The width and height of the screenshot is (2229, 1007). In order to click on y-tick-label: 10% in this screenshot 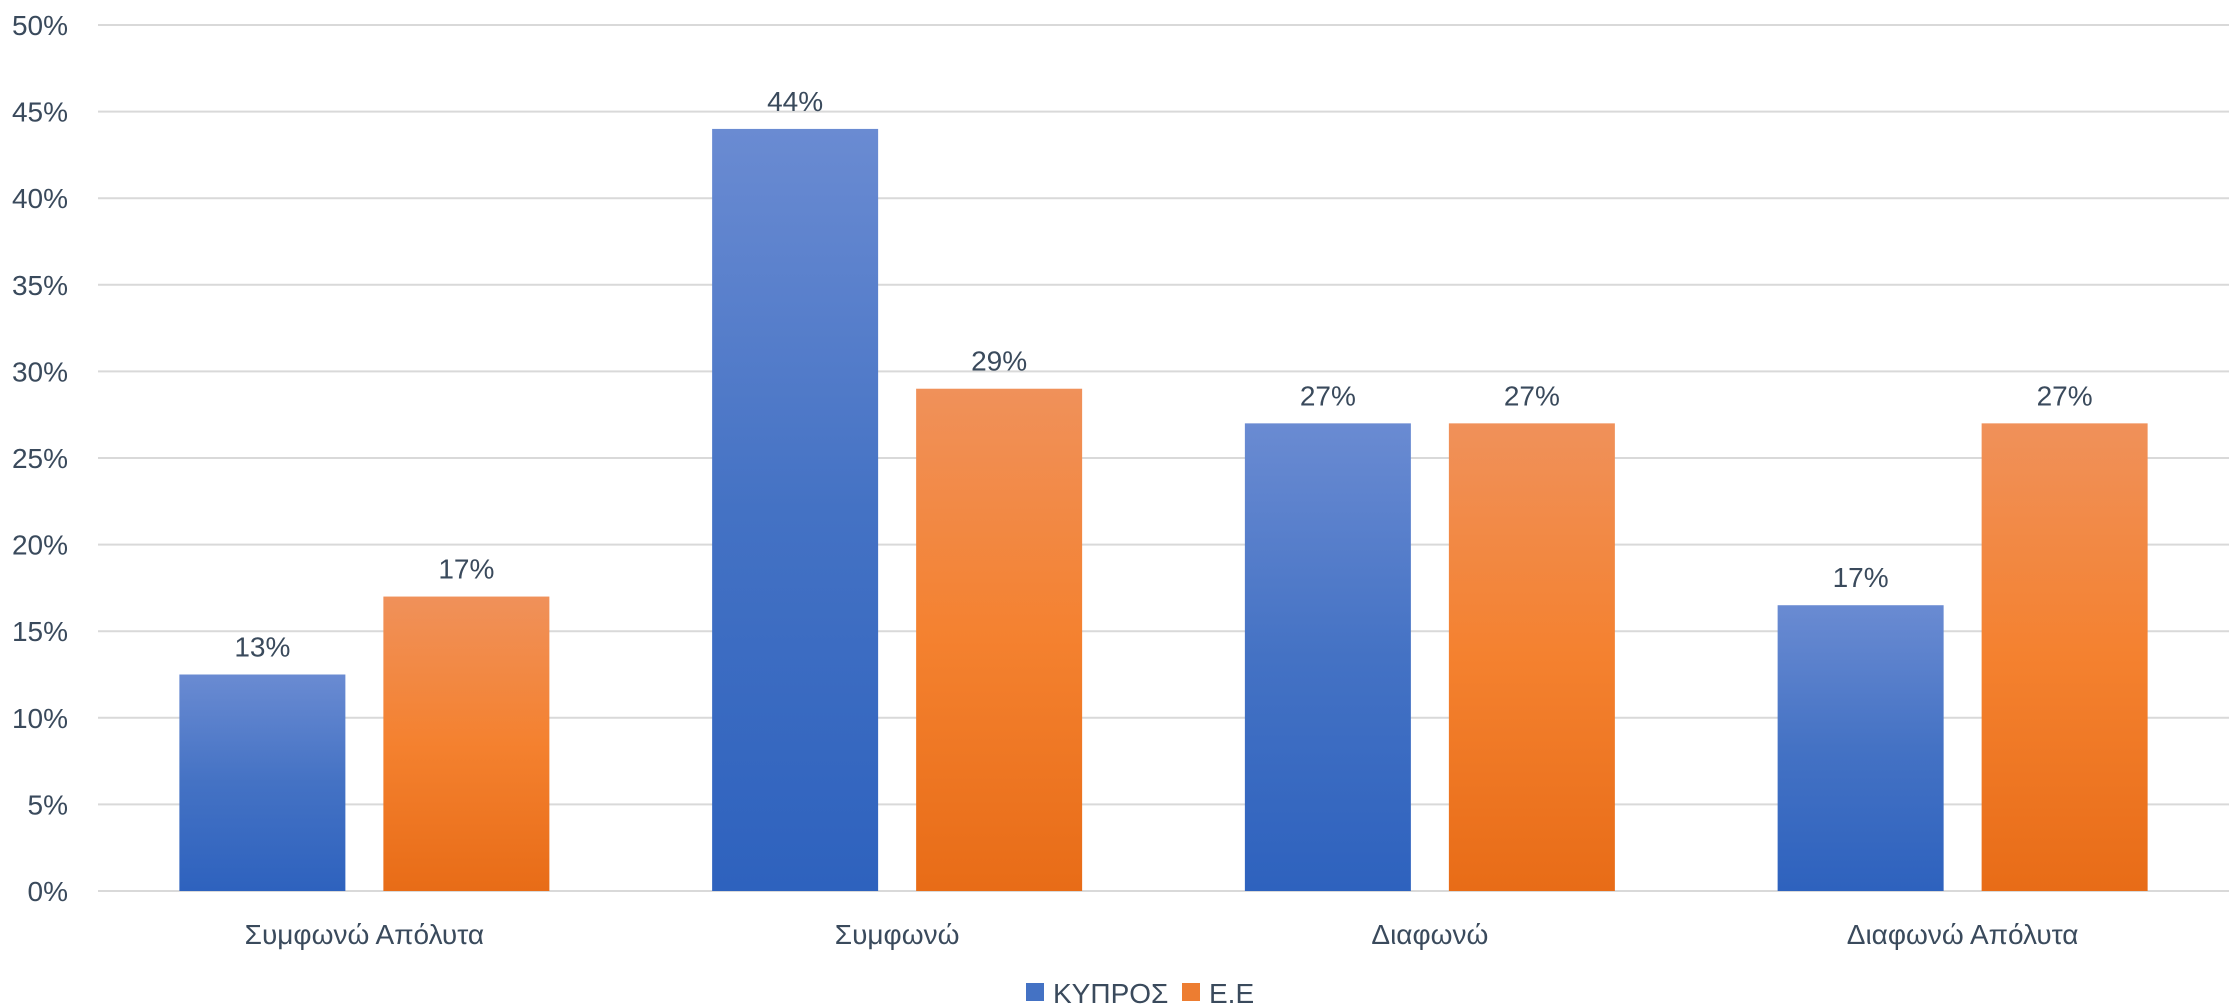, I will do `click(40, 718)`.